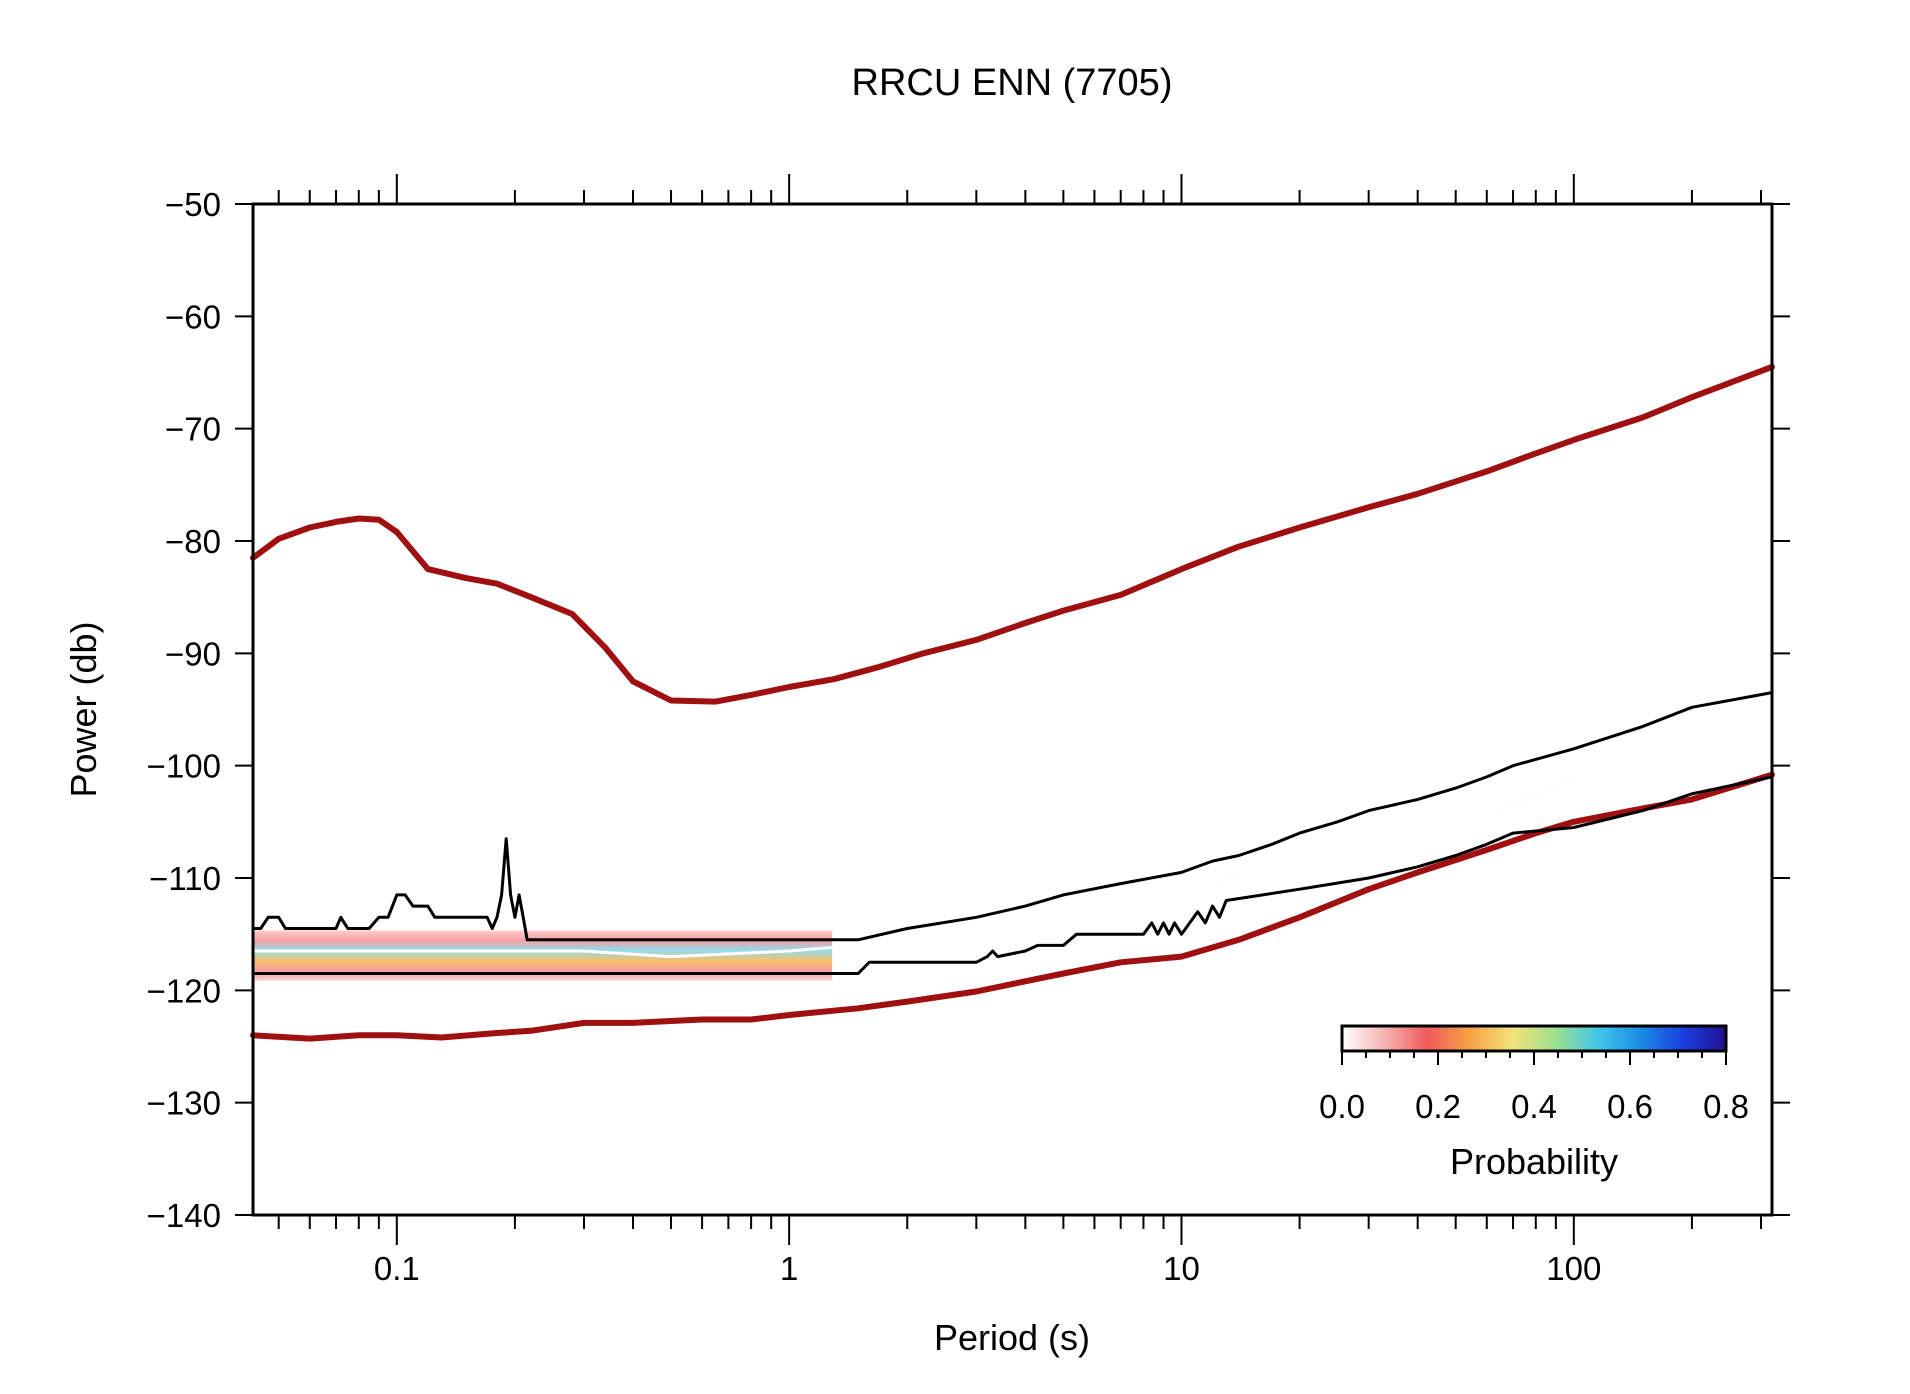 The height and width of the screenshot is (1394, 1910). I want to click on colorbar-label: Probability, so click(1534, 1161).